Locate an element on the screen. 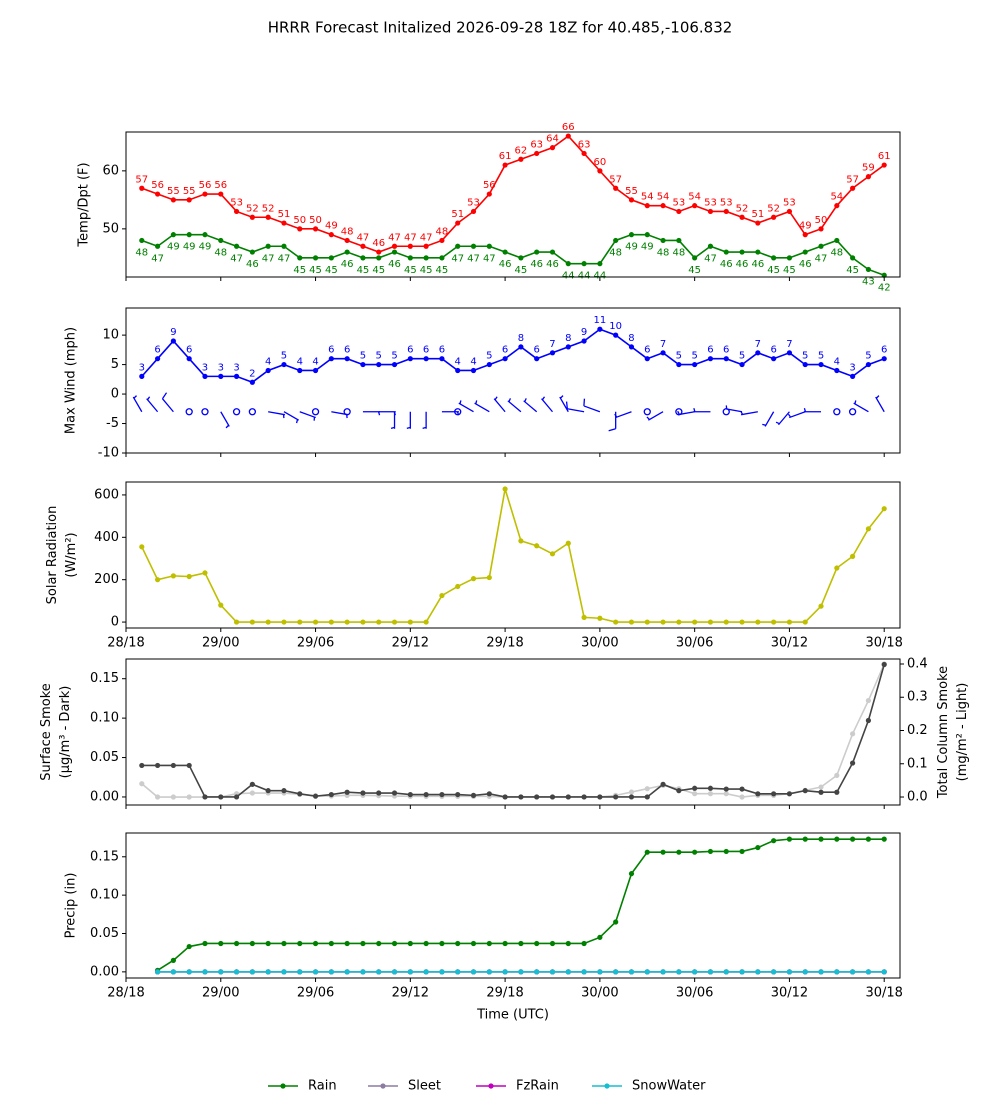 The width and height of the screenshot is (1000, 1100). y-tick-label: -5 is located at coordinates (112, 423).